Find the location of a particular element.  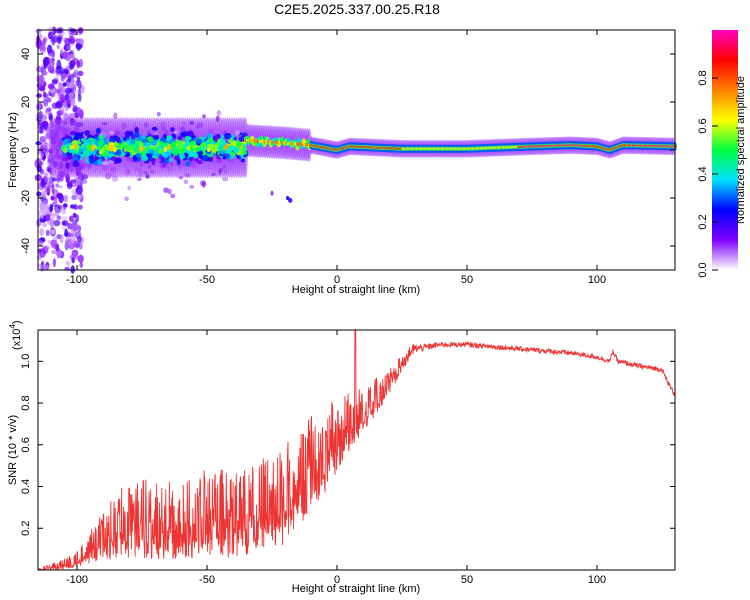

snr-y-tick-label: 0.6 is located at coordinates (26, 444).